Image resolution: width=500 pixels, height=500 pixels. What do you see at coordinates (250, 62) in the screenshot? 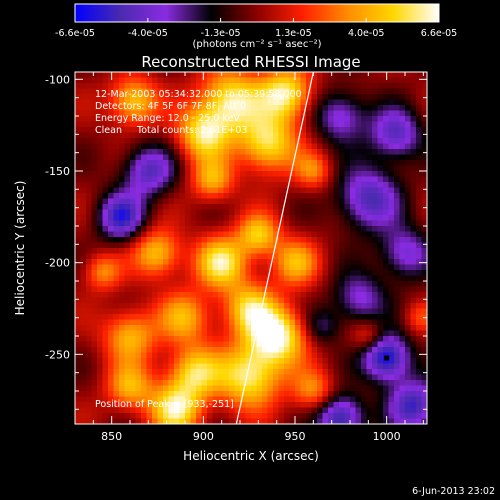
I see `chart-title: Reconstructed RHESSI Image` at bounding box center [250, 62].